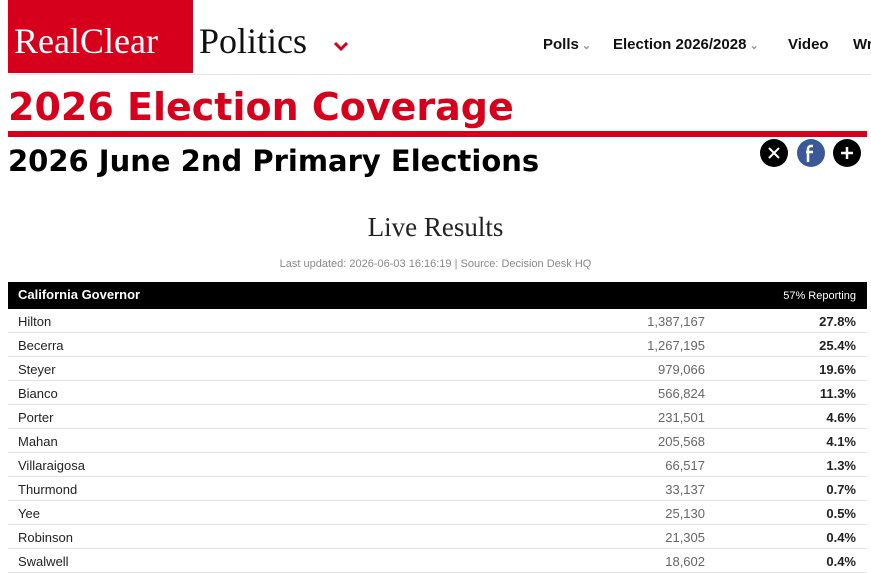  I want to click on race-name: California Governor, so click(79, 294).